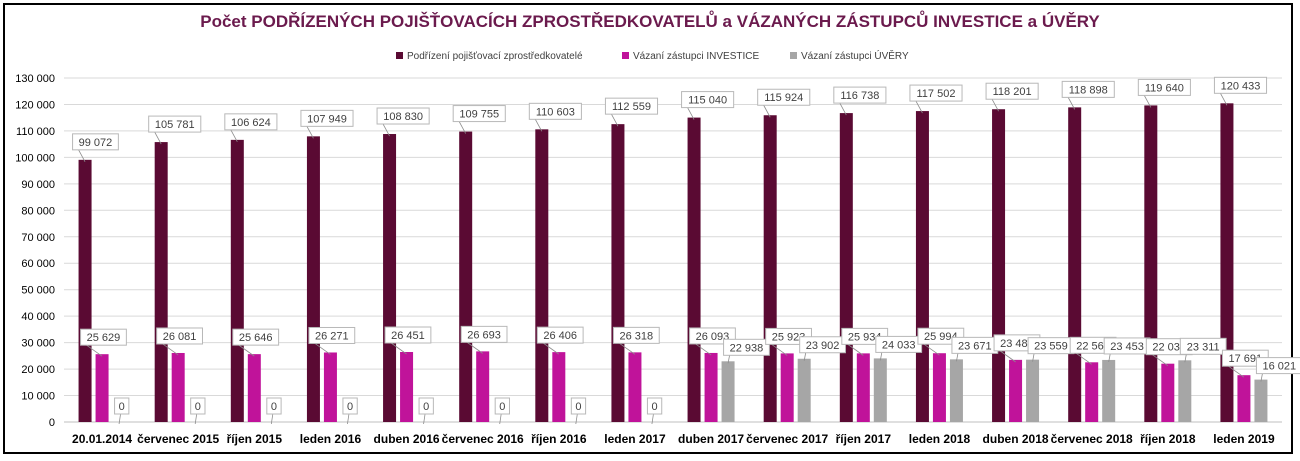 The width and height of the screenshot is (1300, 461). Describe the element at coordinates (38, 185) in the screenshot. I see `y-tick-label: 90 000` at that location.